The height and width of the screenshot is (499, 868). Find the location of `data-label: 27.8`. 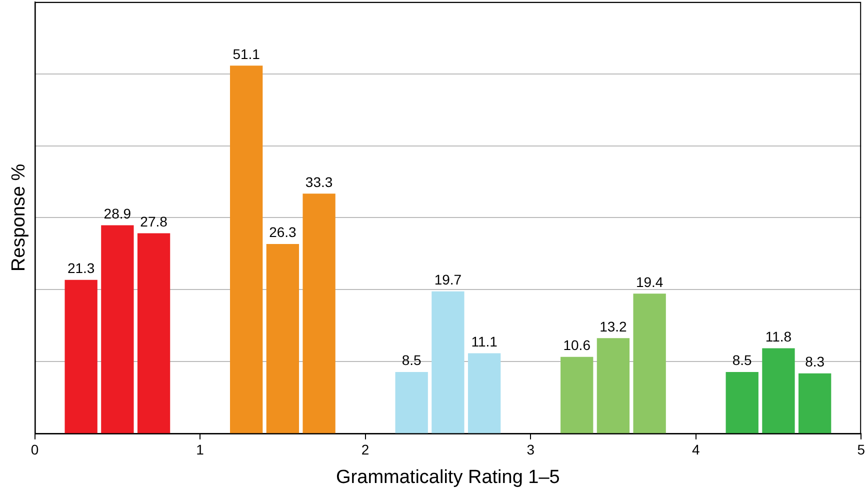

data-label: 27.8 is located at coordinates (154, 221).